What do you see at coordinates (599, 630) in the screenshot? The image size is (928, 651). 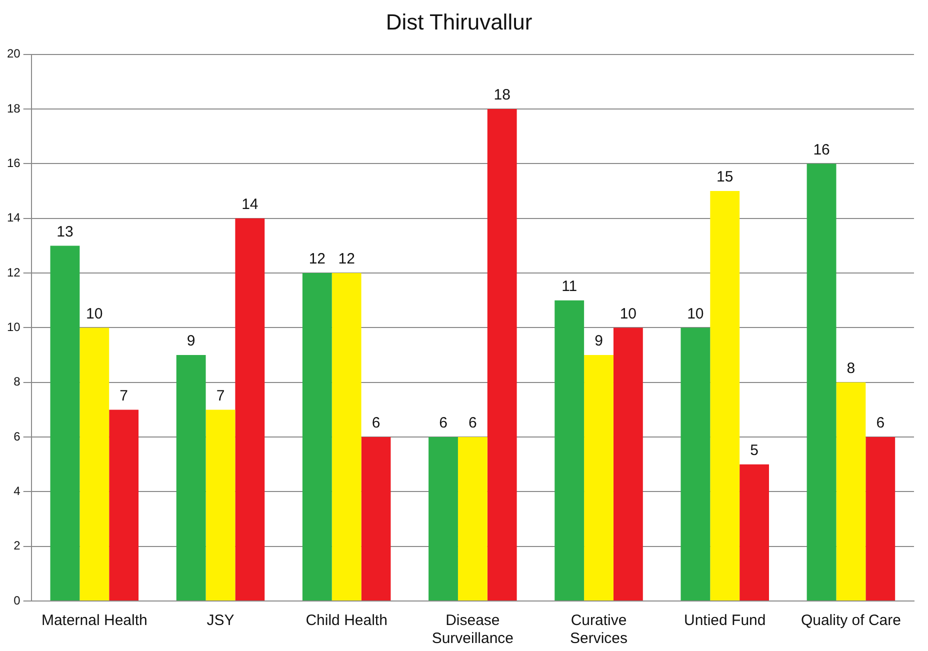 I see `x-tick-label: Curative Services` at bounding box center [599, 630].